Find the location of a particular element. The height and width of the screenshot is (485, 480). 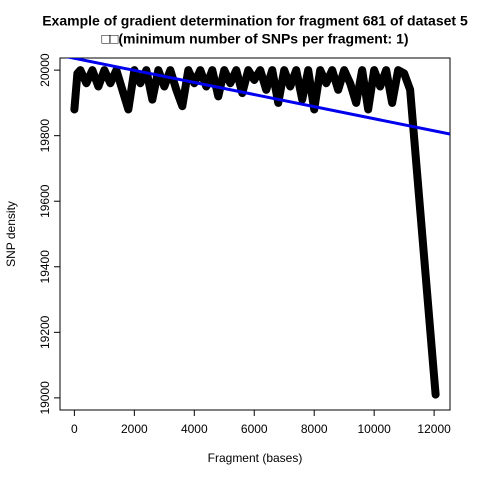

x-axis-label: Fragment (bases) is located at coordinates (255, 458).